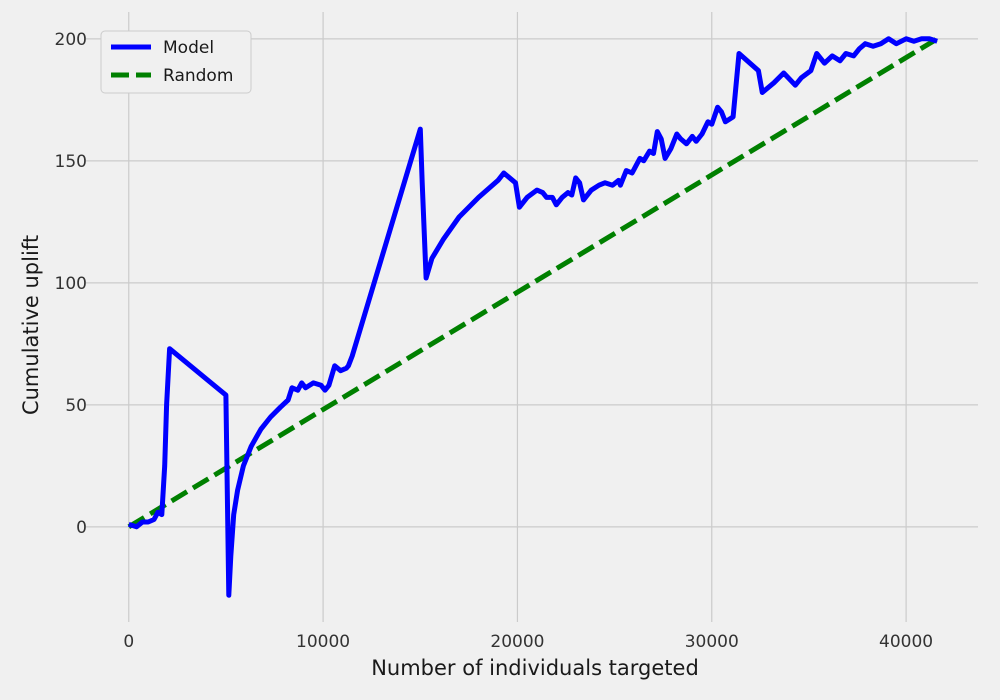 This screenshot has height=700, width=1000. I want to click on legend-label-model: Model, so click(188, 48).